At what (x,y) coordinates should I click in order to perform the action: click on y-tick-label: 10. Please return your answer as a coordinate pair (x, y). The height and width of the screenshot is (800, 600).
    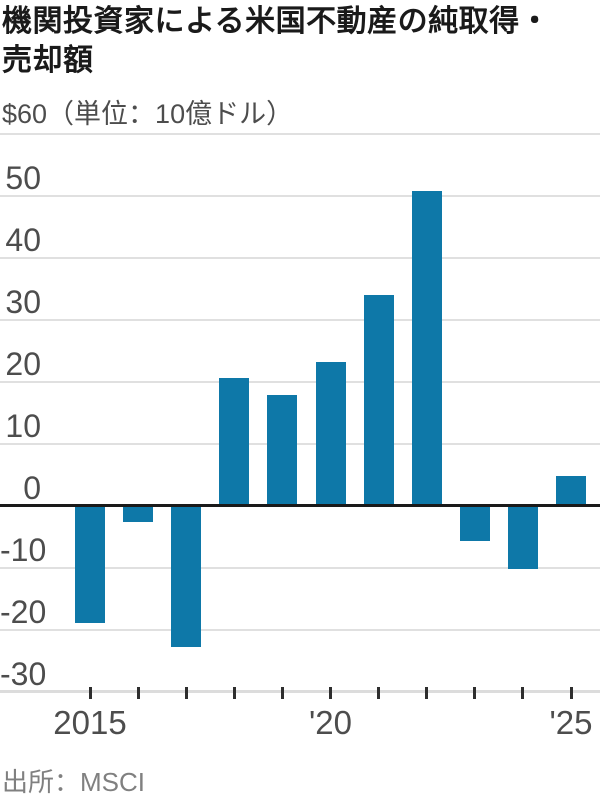
    Looking at the image, I should click on (23, 425).